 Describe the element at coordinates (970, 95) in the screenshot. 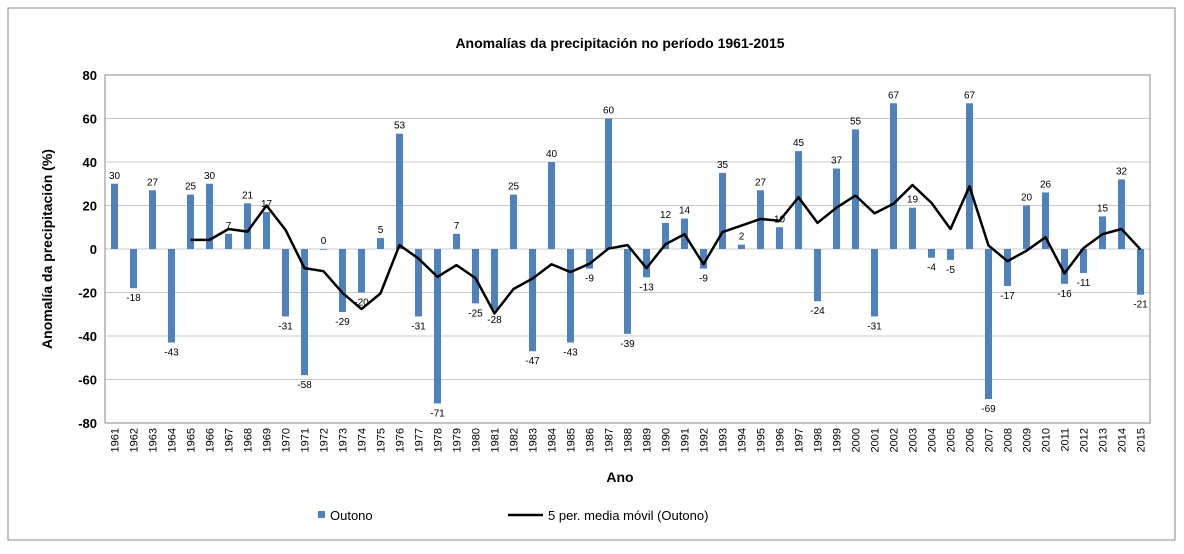

I see `data-label: 67` at that location.